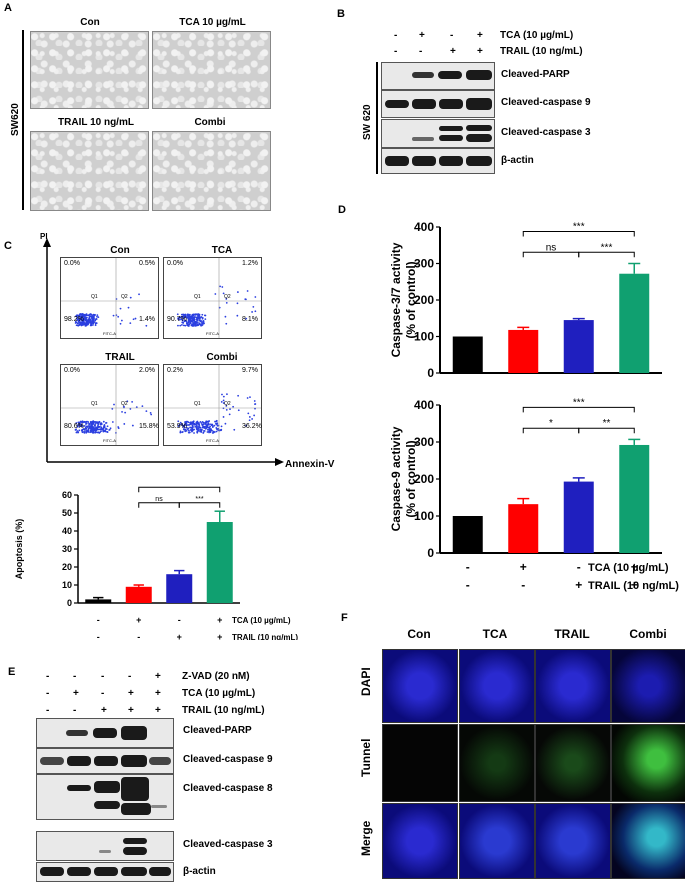 The width and height of the screenshot is (685, 882). I want to click on facs-ul-con: 0.0%, so click(72, 263).